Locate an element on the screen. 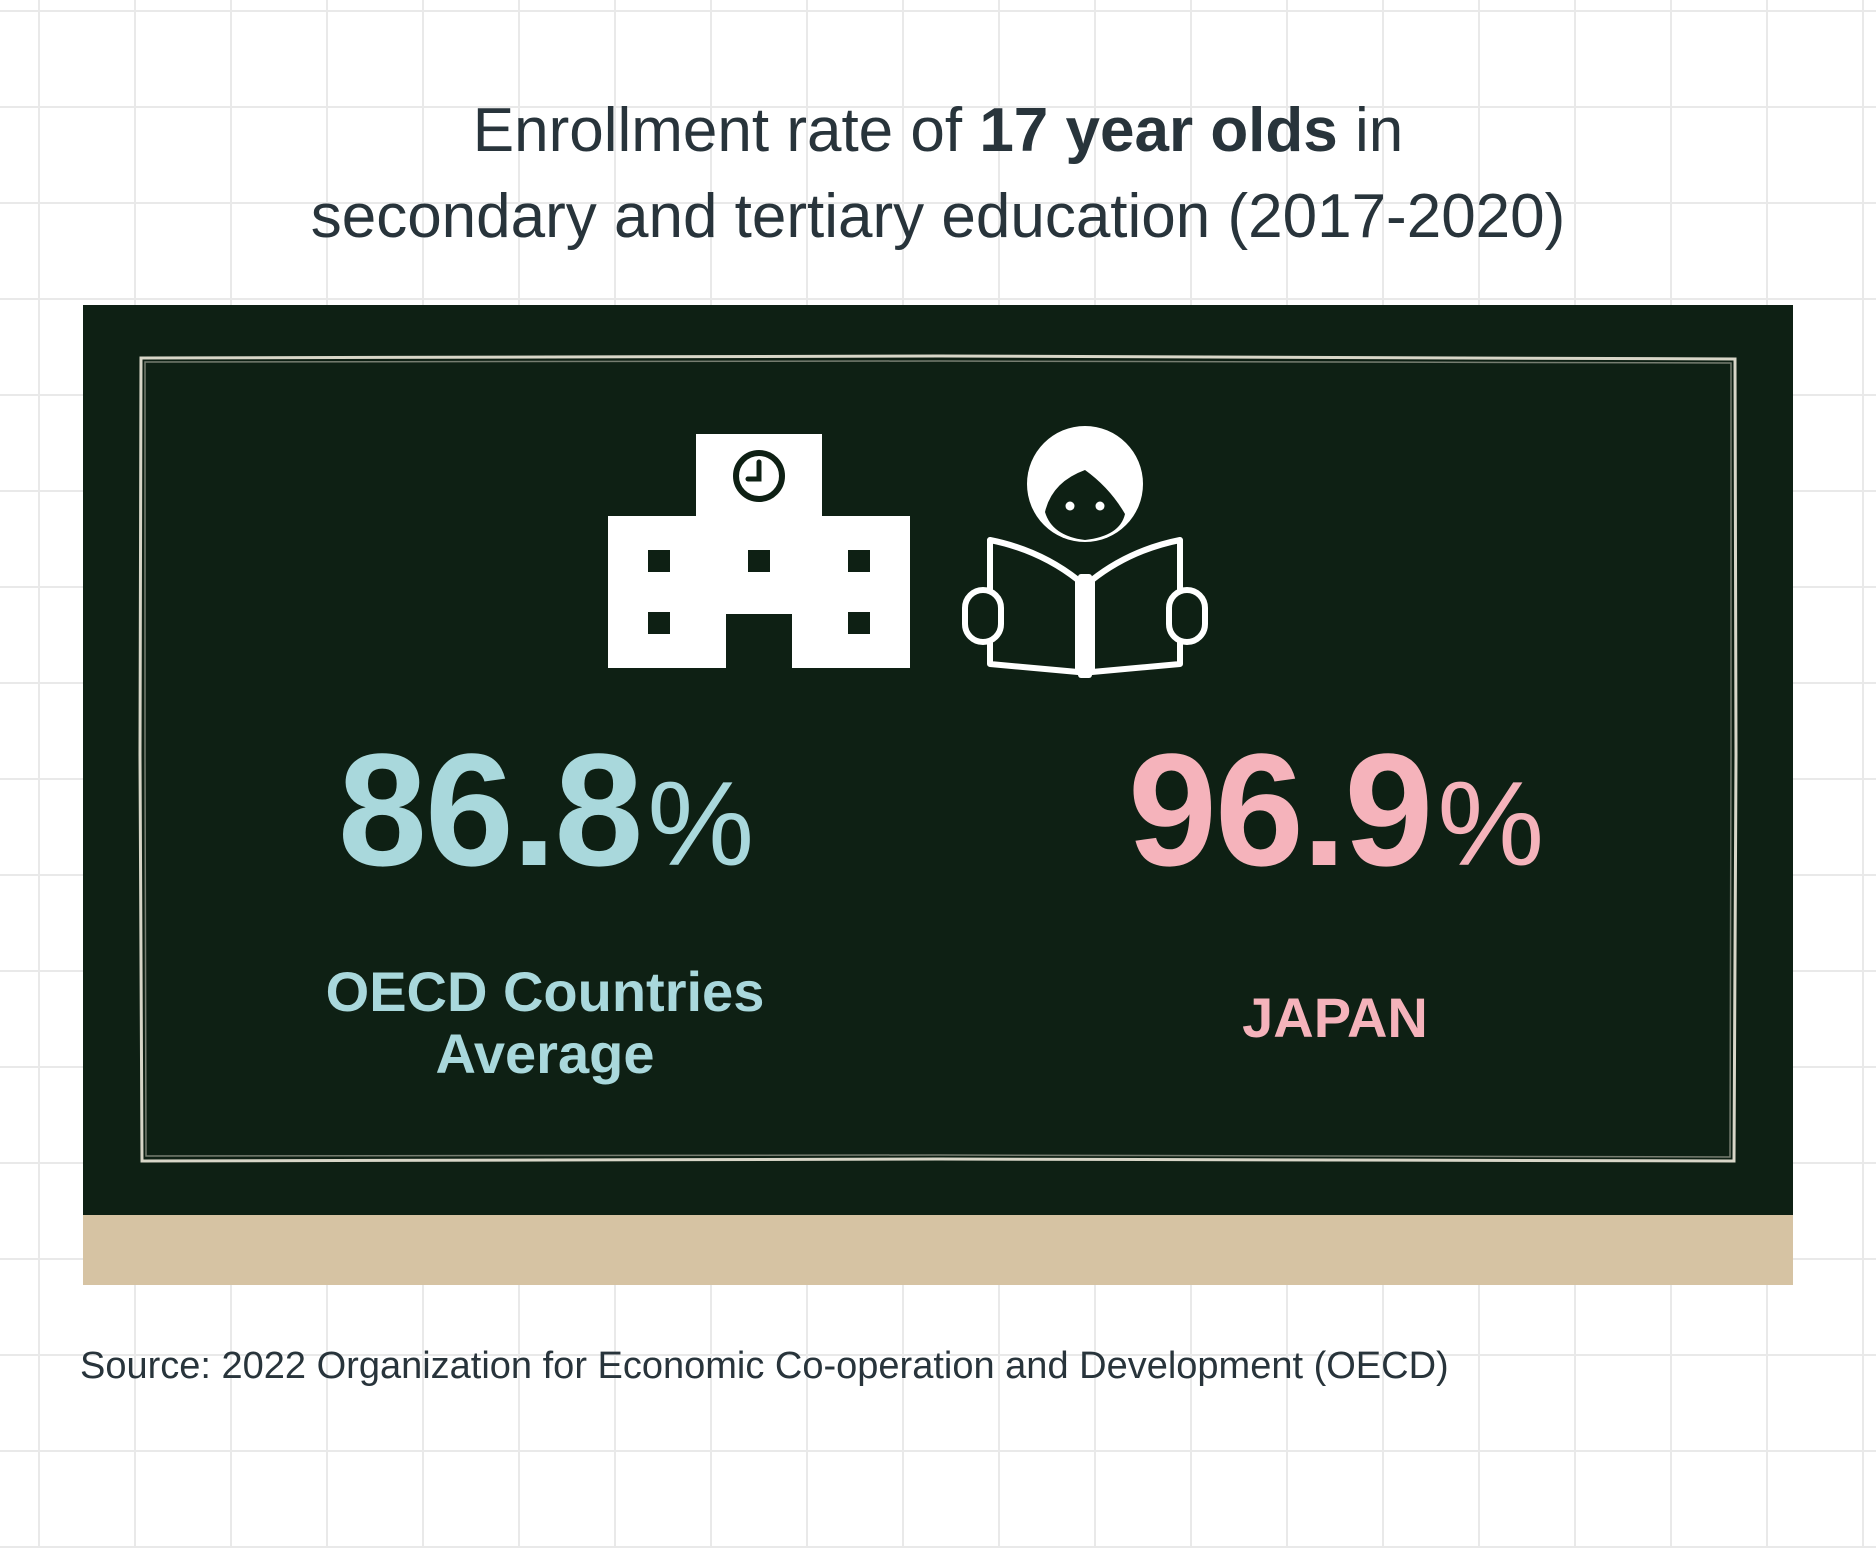 Image resolution: width=1876 pixels, height=1548 pixels. student-reading-icon is located at coordinates (1085, 552).